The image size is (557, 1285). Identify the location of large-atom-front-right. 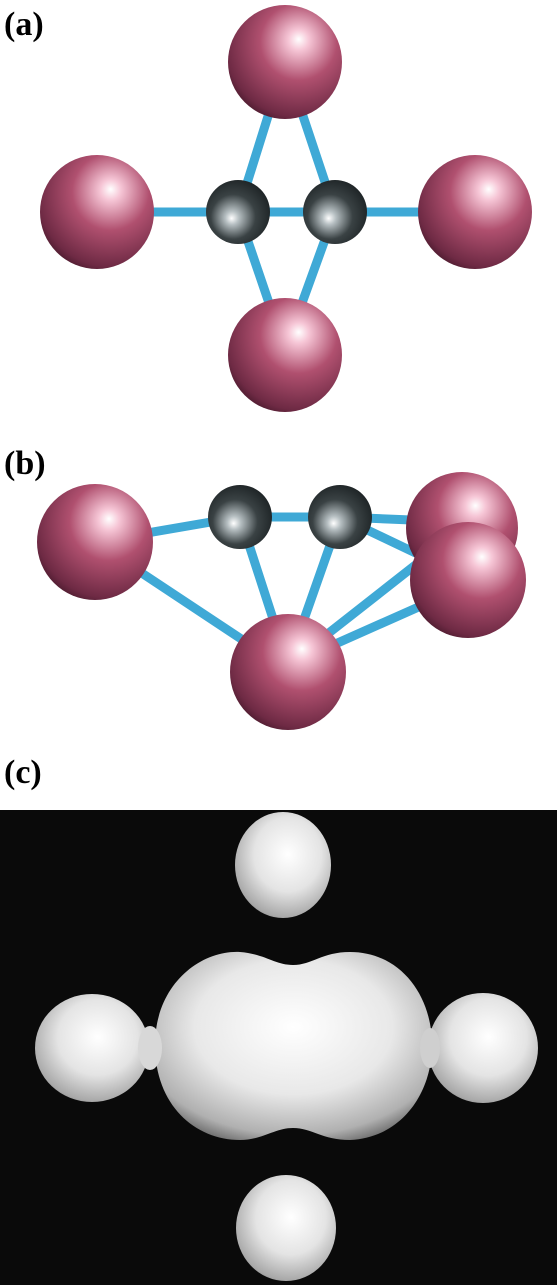
(468, 580).